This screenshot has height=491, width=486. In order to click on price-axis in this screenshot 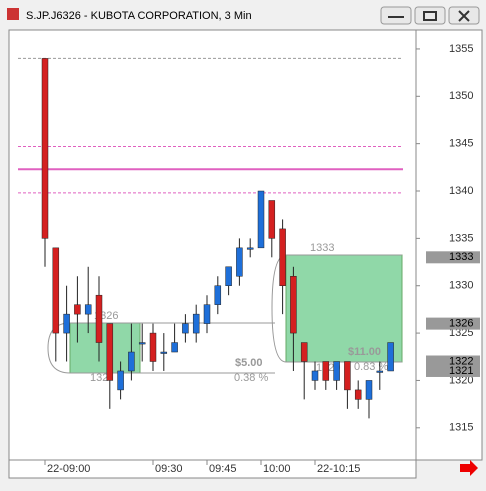, I will do `click(449, 245)`.